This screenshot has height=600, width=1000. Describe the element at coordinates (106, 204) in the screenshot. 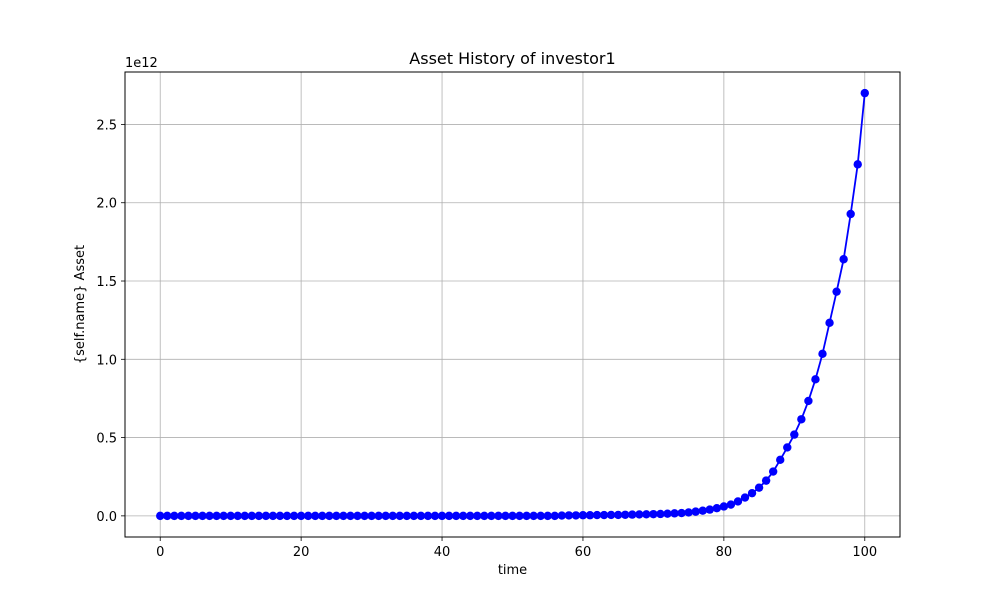

I see `y-tick-label: 2.0` at that location.